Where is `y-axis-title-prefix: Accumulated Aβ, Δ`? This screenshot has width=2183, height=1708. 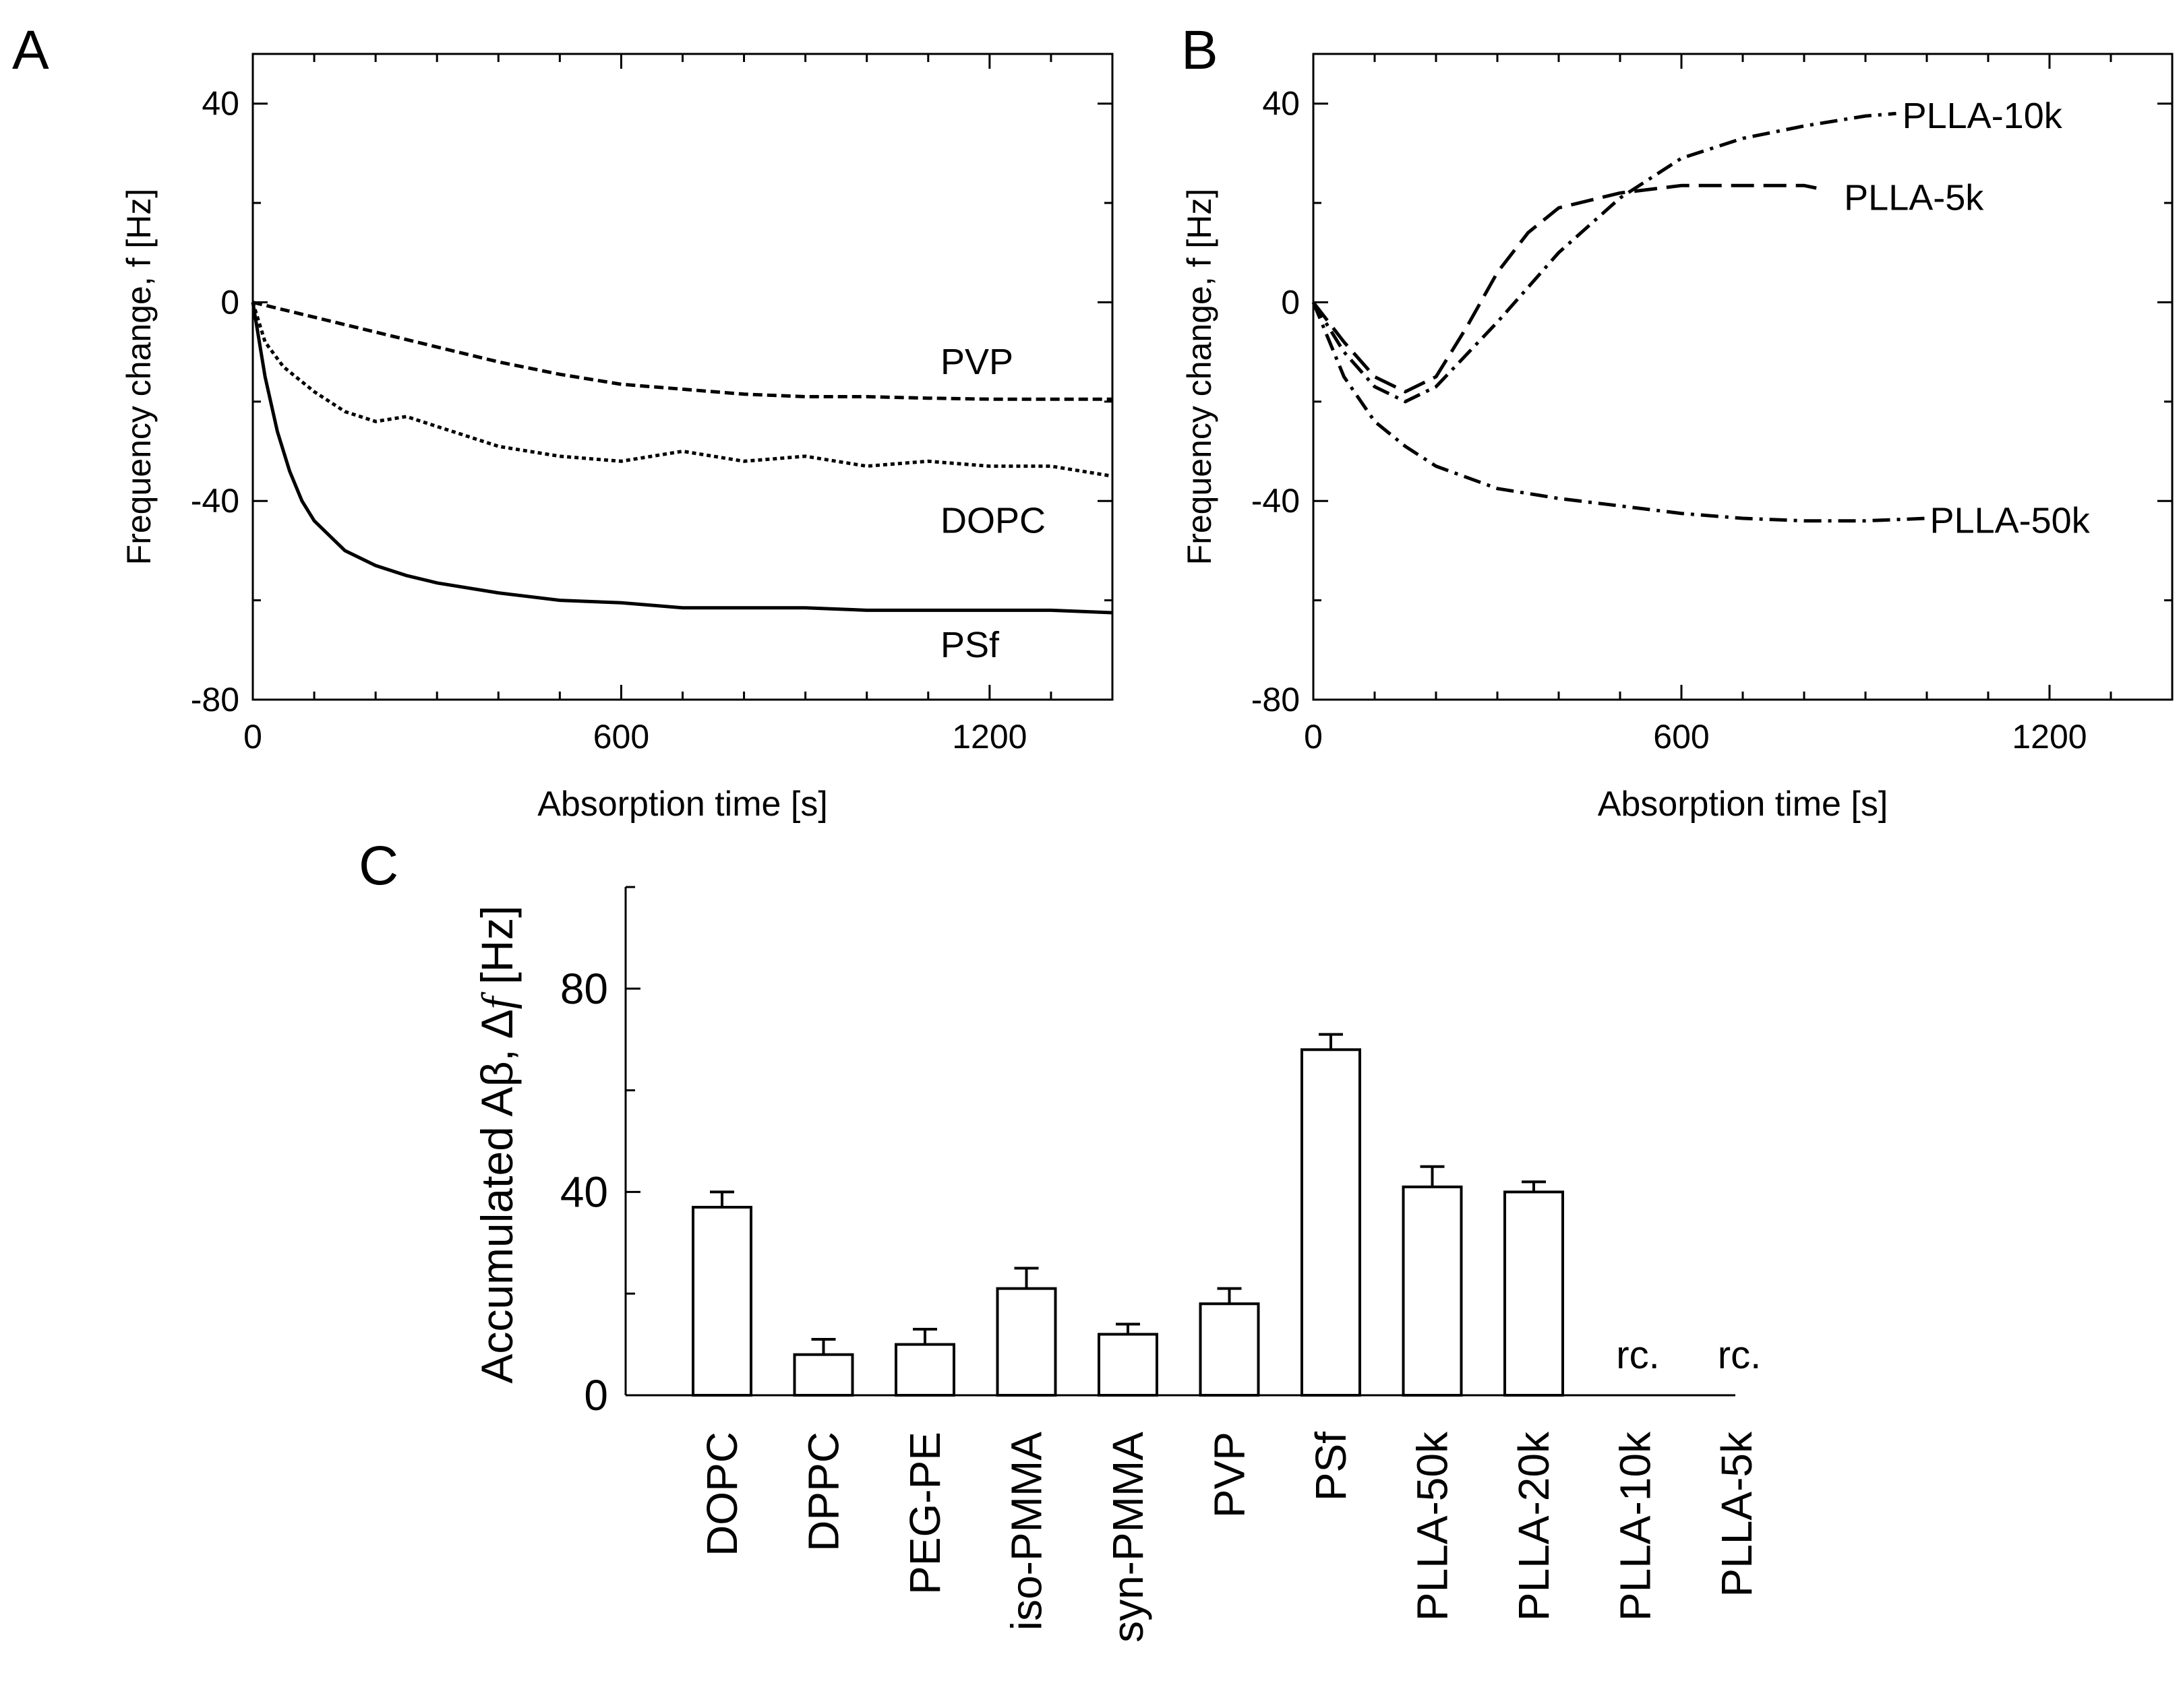
y-axis-title-prefix: Accumulated Aβ, Δ is located at coordinates (497, 1196).